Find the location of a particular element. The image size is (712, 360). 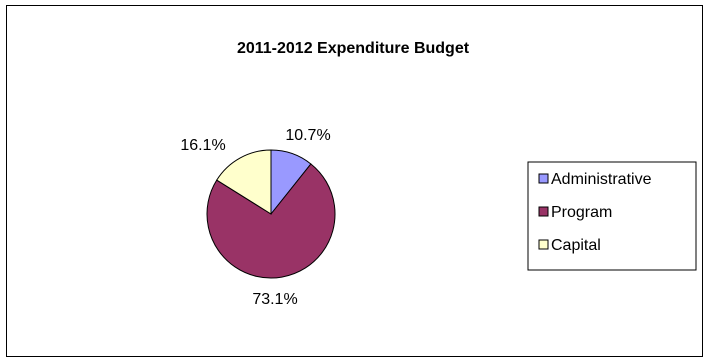

legend-swatch-program is located at coordinates (543, 211).